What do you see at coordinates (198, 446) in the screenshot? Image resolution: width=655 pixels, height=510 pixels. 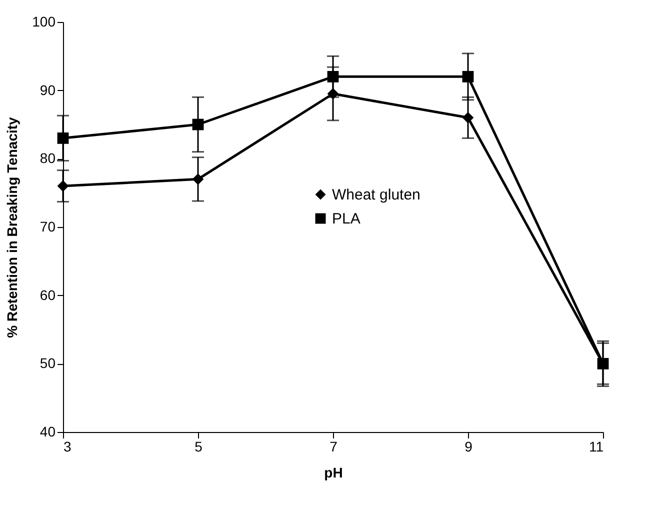 I see `x-tick-label: 5` at bounding box center [198, 446].